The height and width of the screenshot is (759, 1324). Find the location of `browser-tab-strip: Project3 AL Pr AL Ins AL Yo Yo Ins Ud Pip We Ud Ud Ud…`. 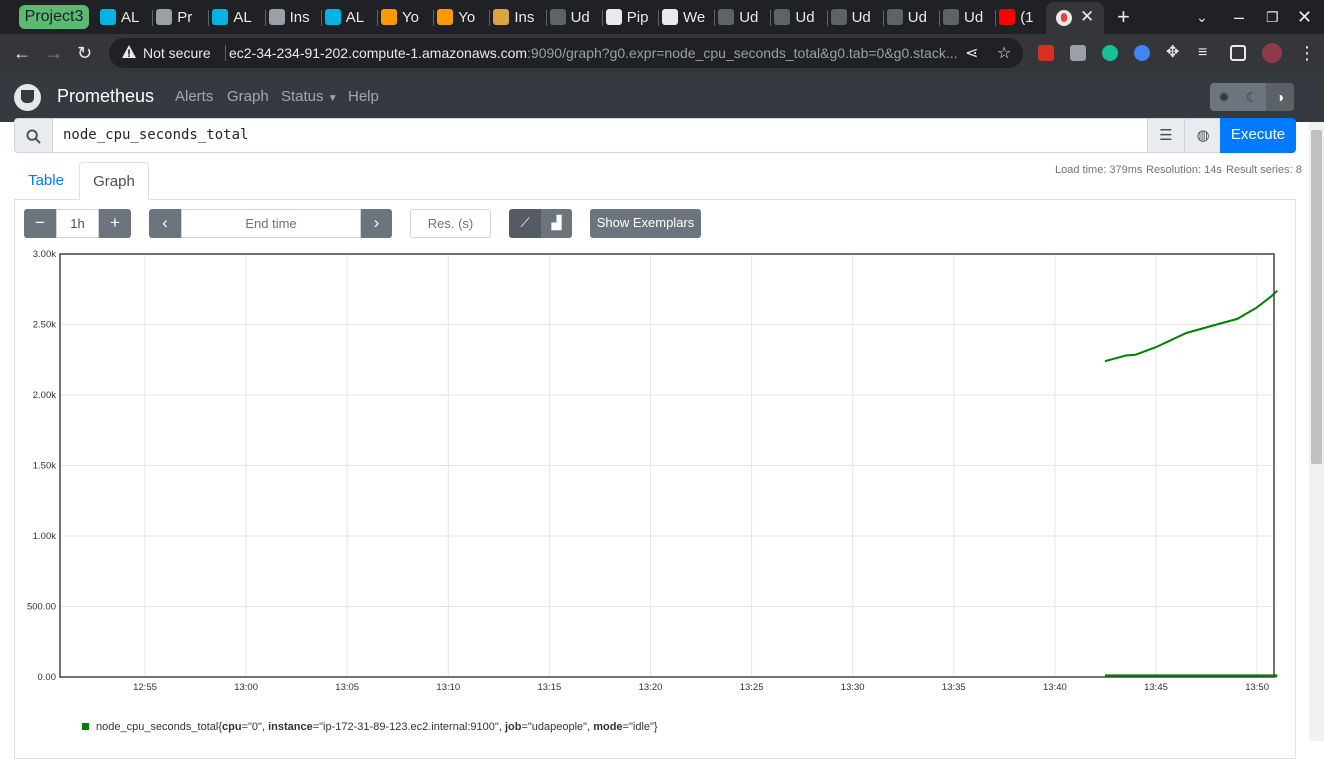

browser-tab-strip: Project3 AL Pr AL Ins AL Yo Yo Ins Ud Pip We Ud Ud Ud… is located at coordinates (662, 17).